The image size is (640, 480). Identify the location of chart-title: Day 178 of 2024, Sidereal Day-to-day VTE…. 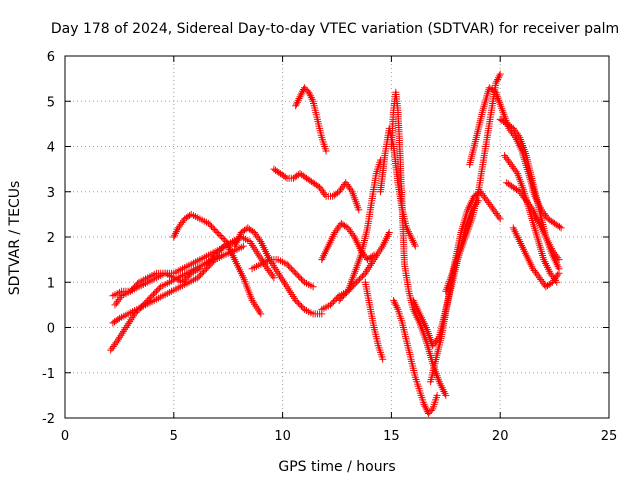
(335, 29).